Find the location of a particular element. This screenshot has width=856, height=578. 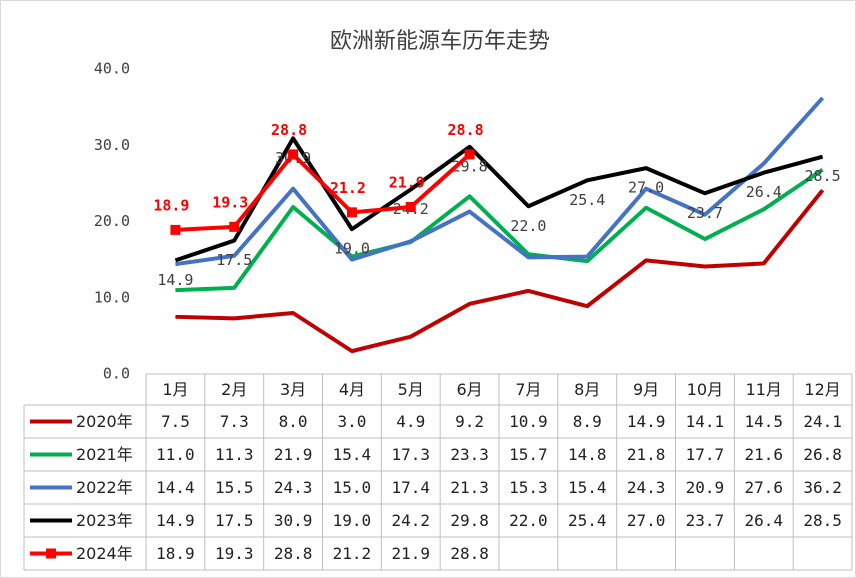

table-cell: 28.5 is located at coordinates (822, 520).